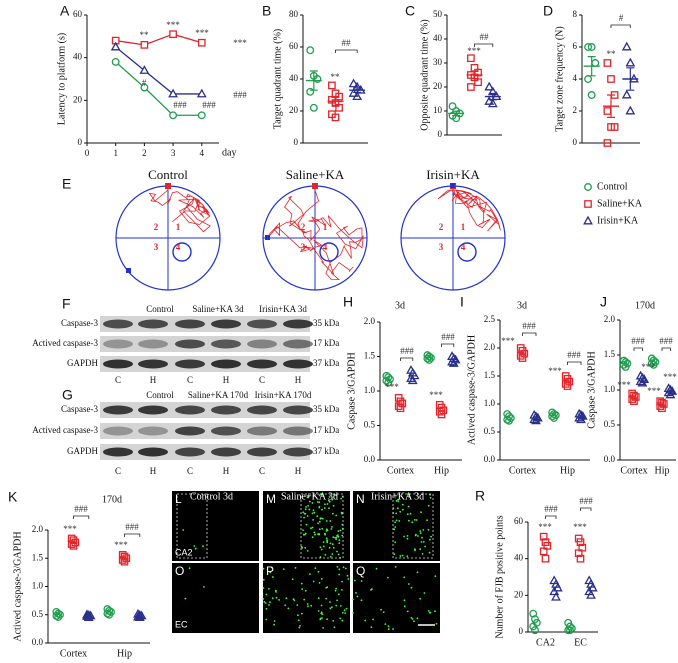  What do you see at coordinates (182, 252) in the screenshot?
I see `platform` at bounding box center [182, 252].